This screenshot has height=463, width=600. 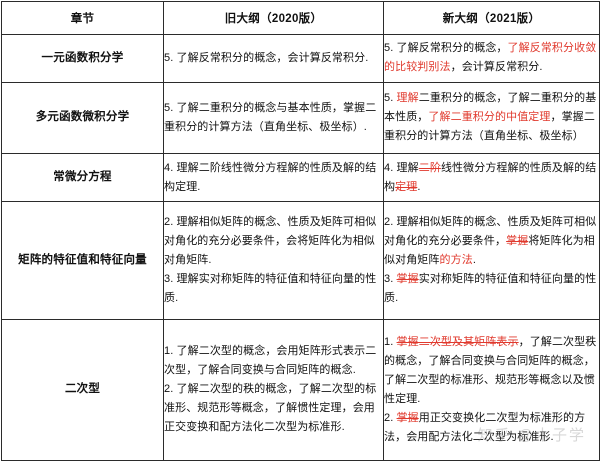 I want to click on chapter-cell: 常微分方程, so click(x=82, y=177).